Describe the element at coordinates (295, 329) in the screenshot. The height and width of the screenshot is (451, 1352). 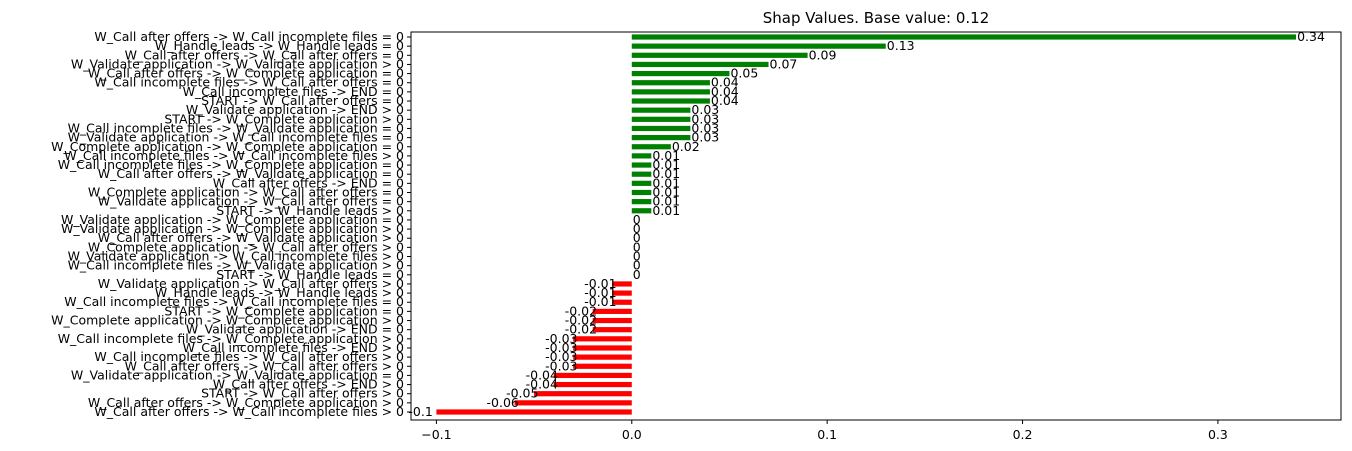
I see `category-label: W_Validate application -> END = 0` at that location.